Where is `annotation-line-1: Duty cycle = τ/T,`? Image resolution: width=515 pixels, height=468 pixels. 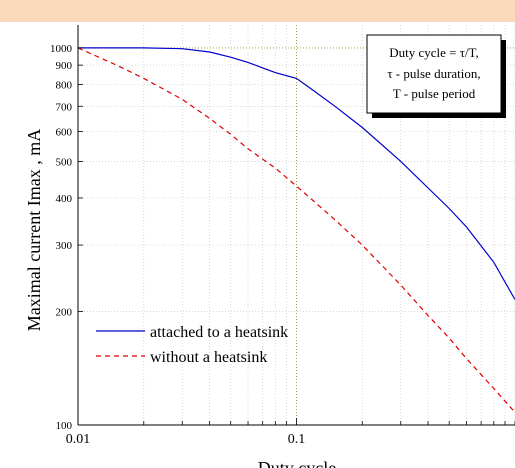 annotation-line-1: Duty cycle = τ/T, is located at coordinates (434, 52).